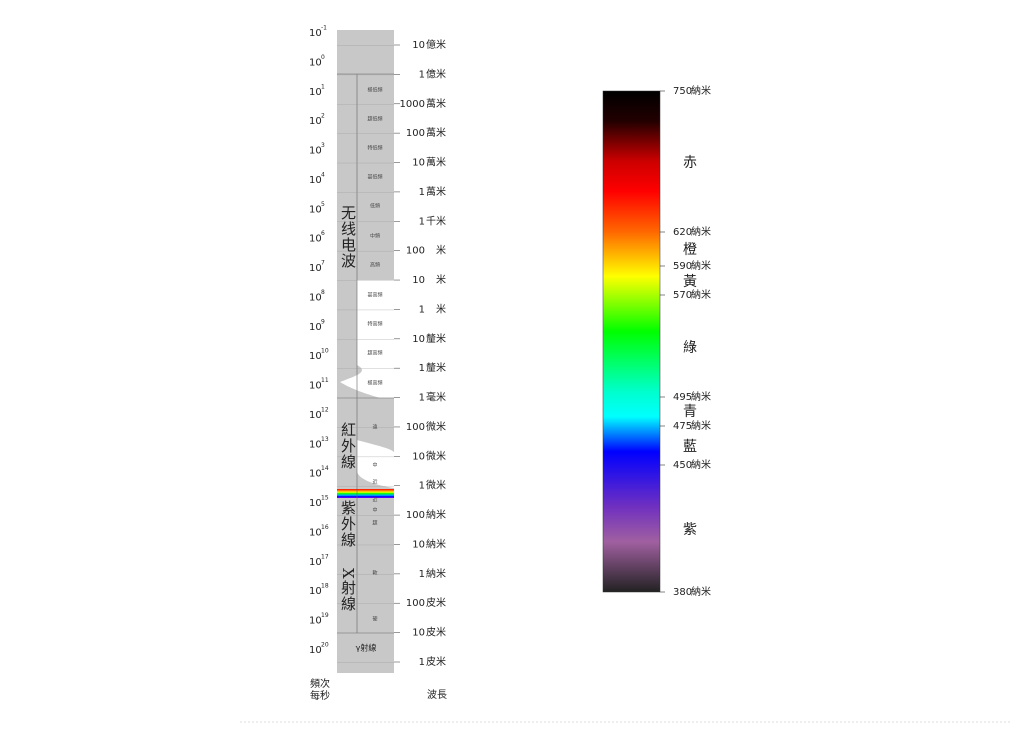 This screenshot has height=729, width=1024. What do you see at coordinates (367, 339) in the screenshot?
I see `window-region` at bounding box center [367, 339].